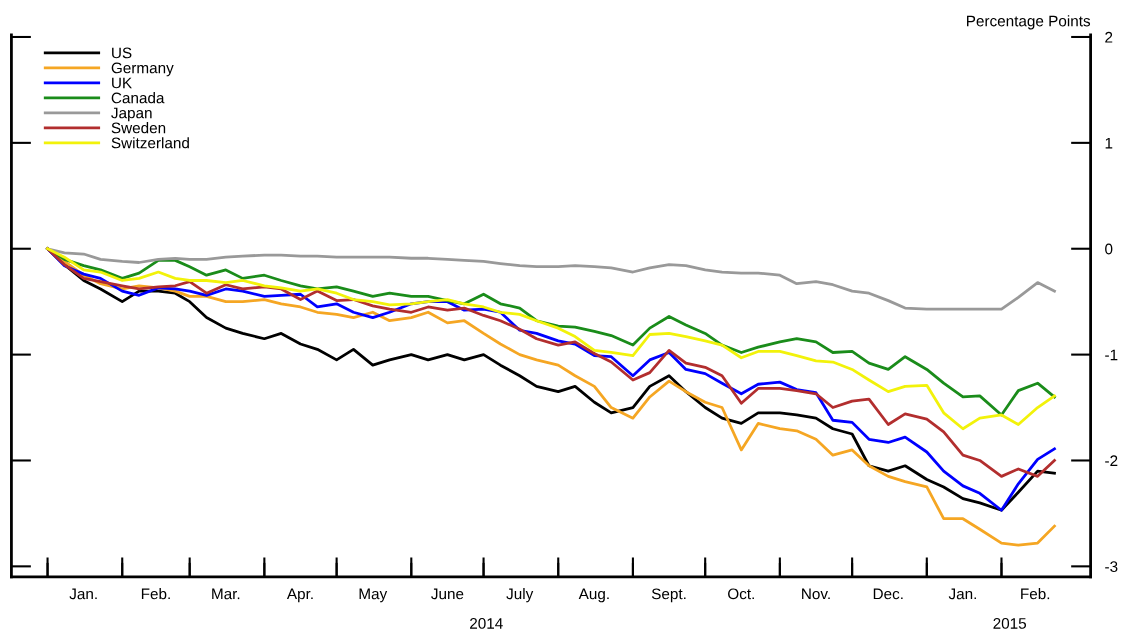 Image resolution: width=1142 pixels, height=634 pixels. I want to click on legend-label: UK, so click(122, 83).